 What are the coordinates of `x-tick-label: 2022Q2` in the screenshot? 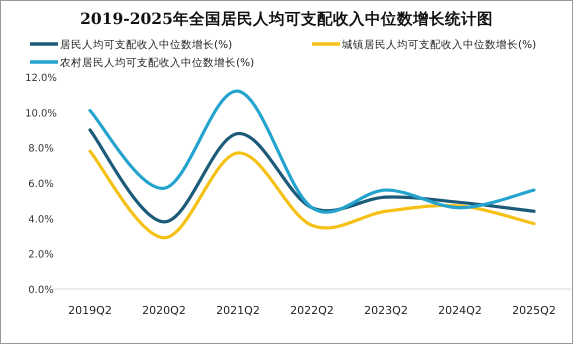 It's located at (312, 310).